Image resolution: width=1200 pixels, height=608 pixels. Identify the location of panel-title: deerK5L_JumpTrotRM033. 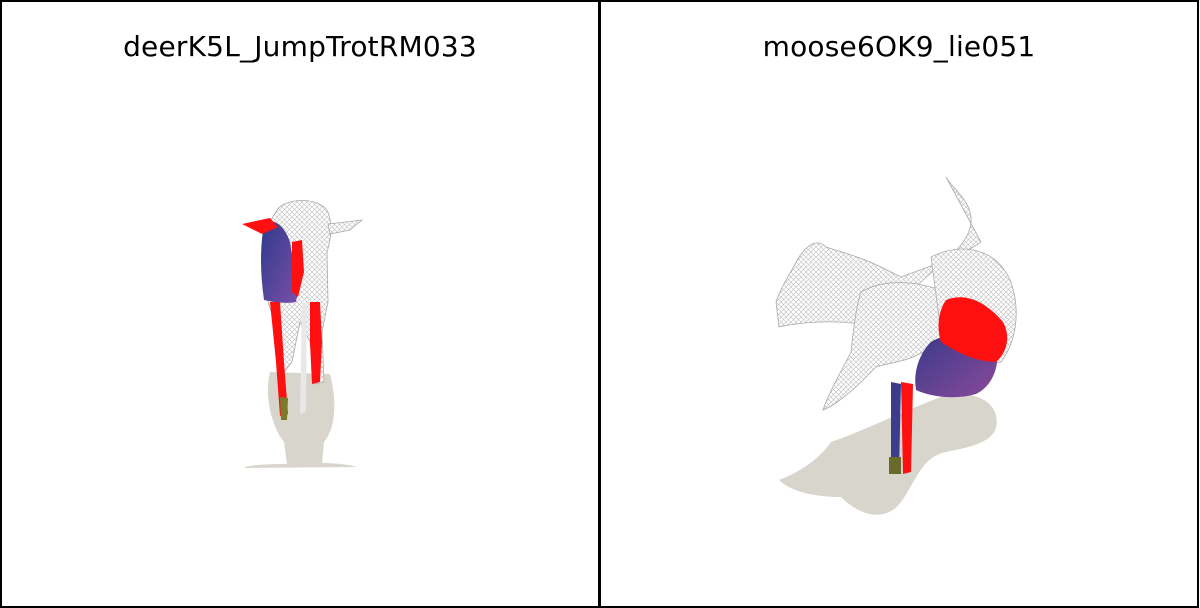
(300, 46).